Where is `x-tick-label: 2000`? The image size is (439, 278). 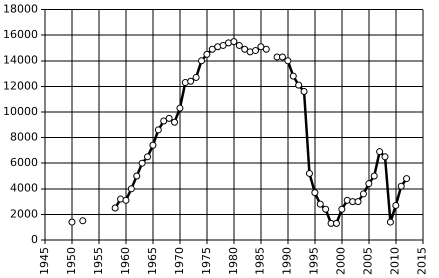
x-tick-label: 2000 is located at coordinates (341, 261).